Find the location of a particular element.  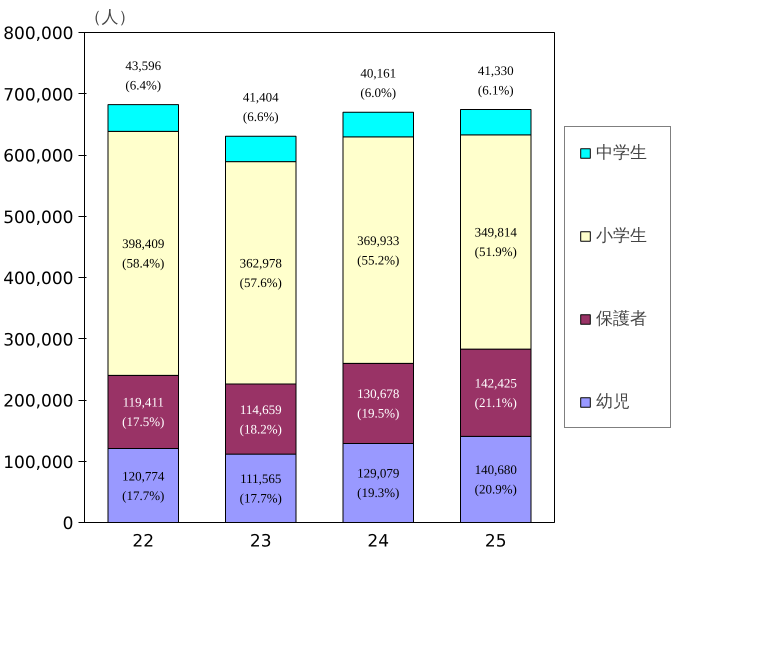

y-tick-label: 600,000 is located at coordinates (38, 156).